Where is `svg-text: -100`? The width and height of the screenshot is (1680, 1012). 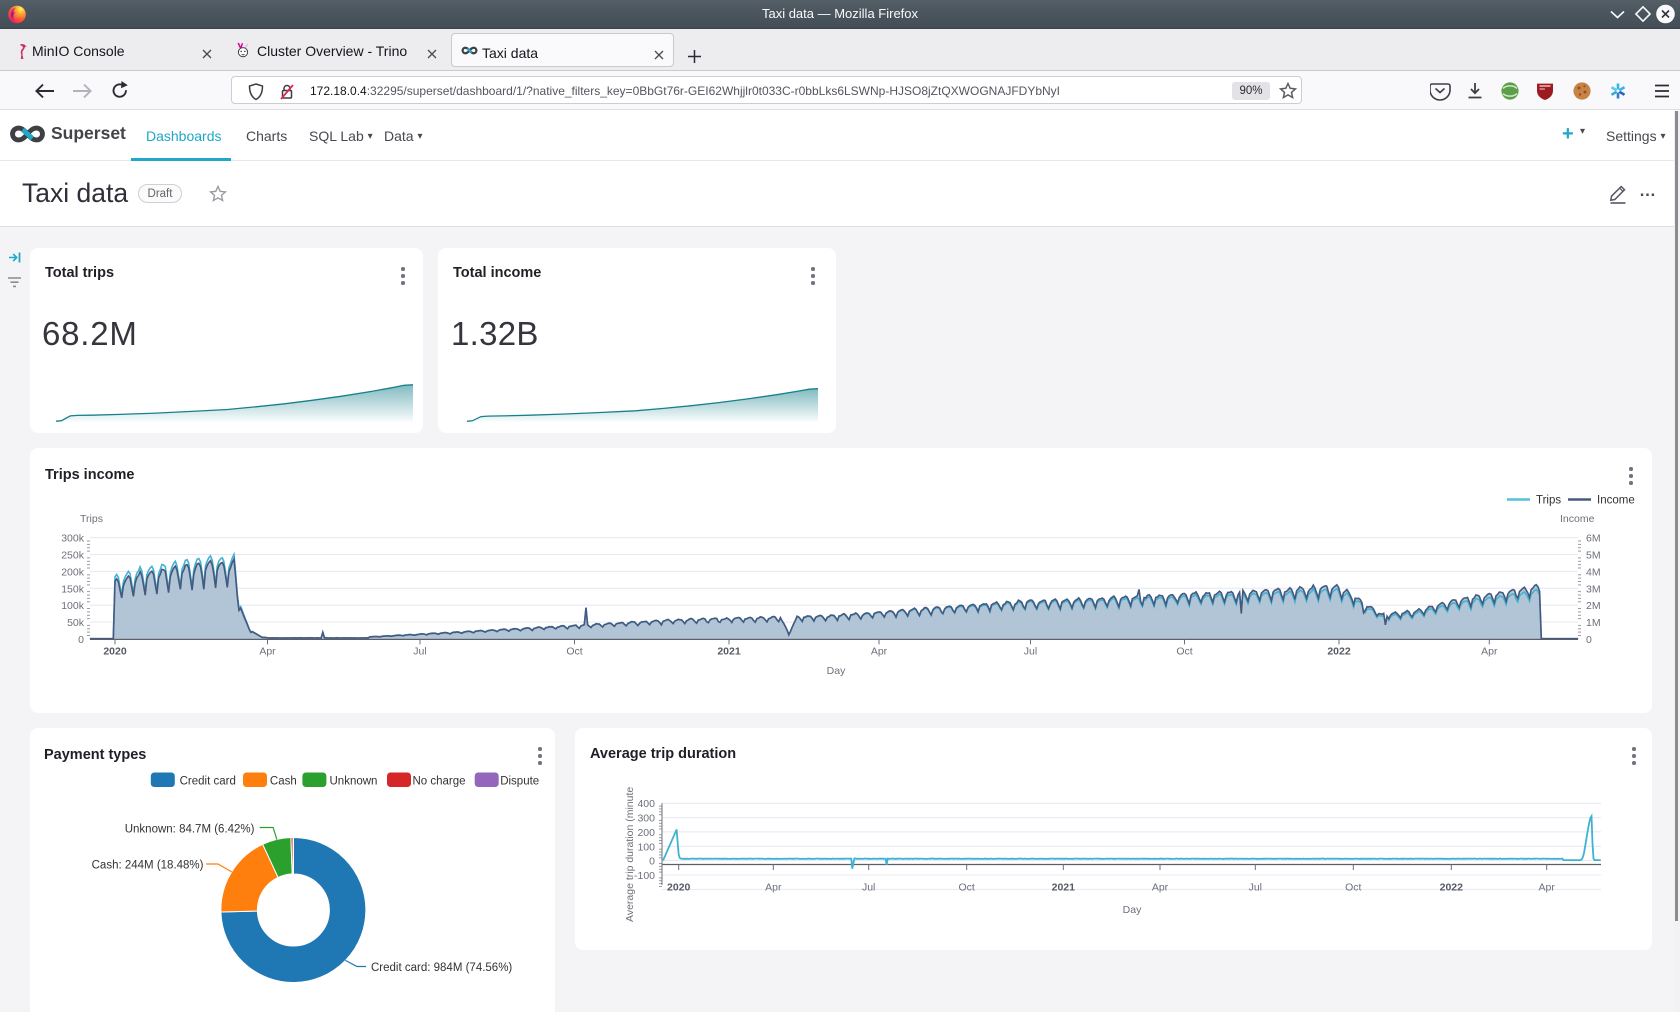 svg-text: -100 is located at coordinates (644, 876).